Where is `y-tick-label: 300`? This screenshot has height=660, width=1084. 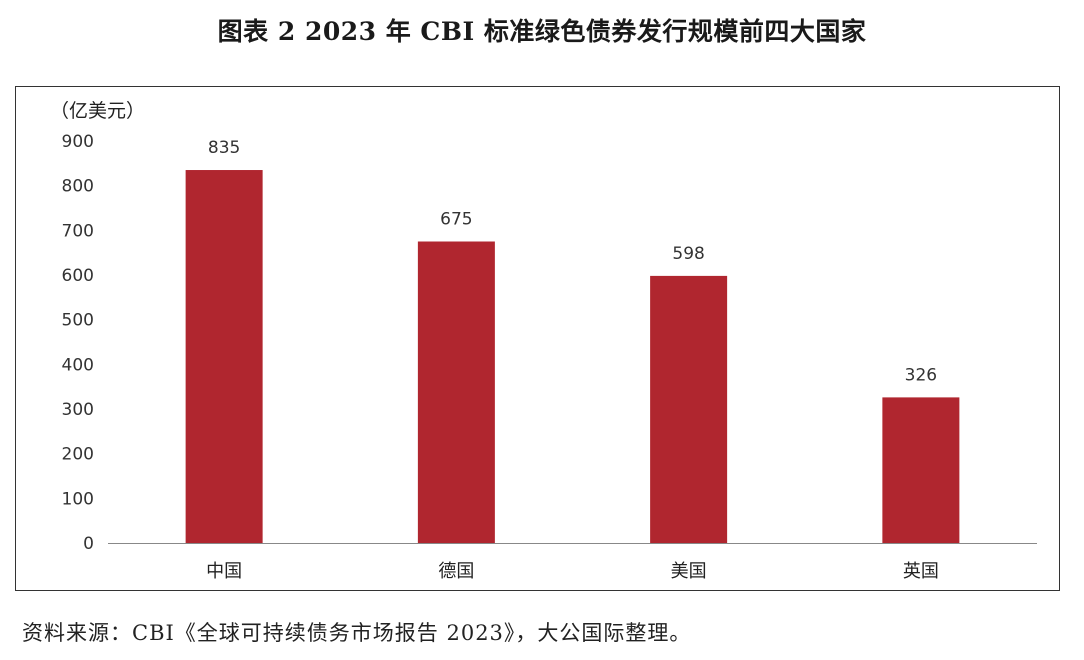
y-tick-label: 300 is located at coordinates (78, 410).